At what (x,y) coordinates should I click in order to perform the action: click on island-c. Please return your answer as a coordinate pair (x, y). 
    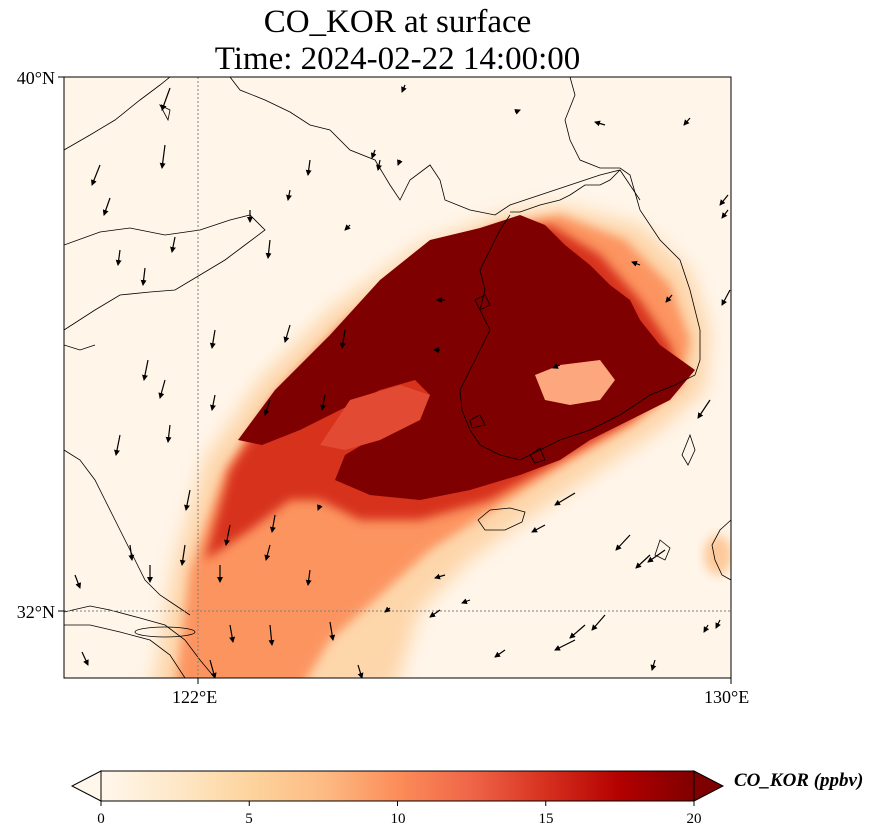
    Looking at the image, I should click on (537, 455).